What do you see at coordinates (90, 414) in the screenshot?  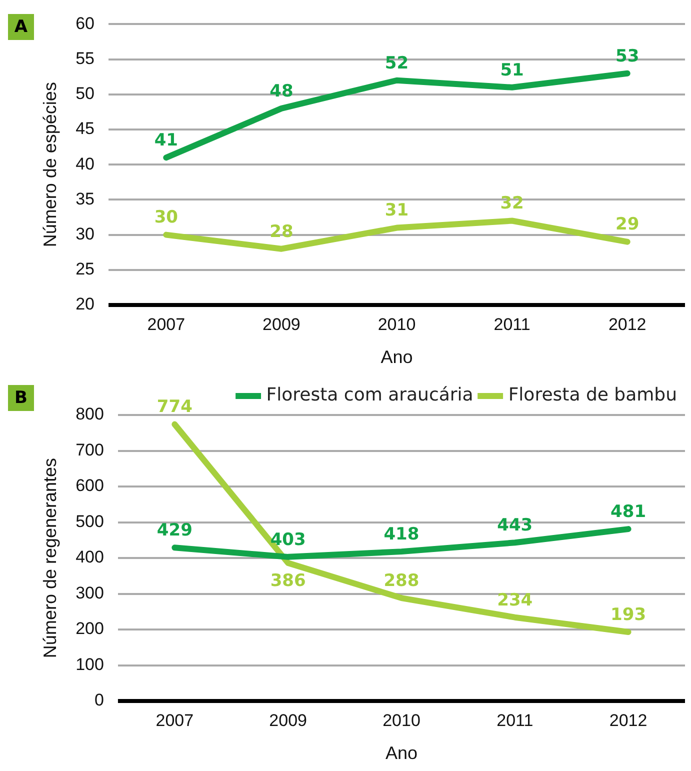 I see `y-tick-label: 800` at bounding box center [90, 414].